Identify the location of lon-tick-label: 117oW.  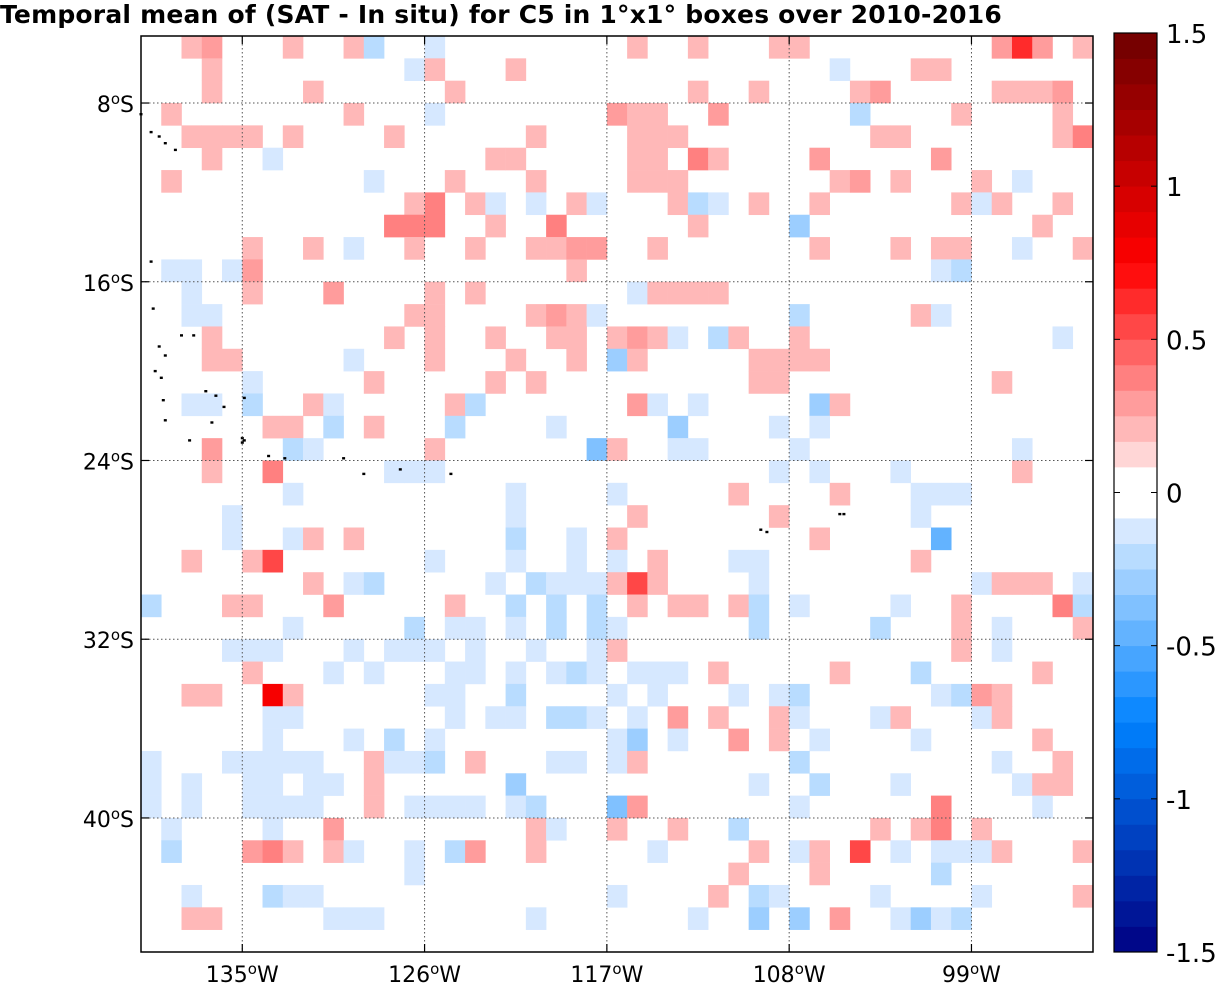
(606, 972).